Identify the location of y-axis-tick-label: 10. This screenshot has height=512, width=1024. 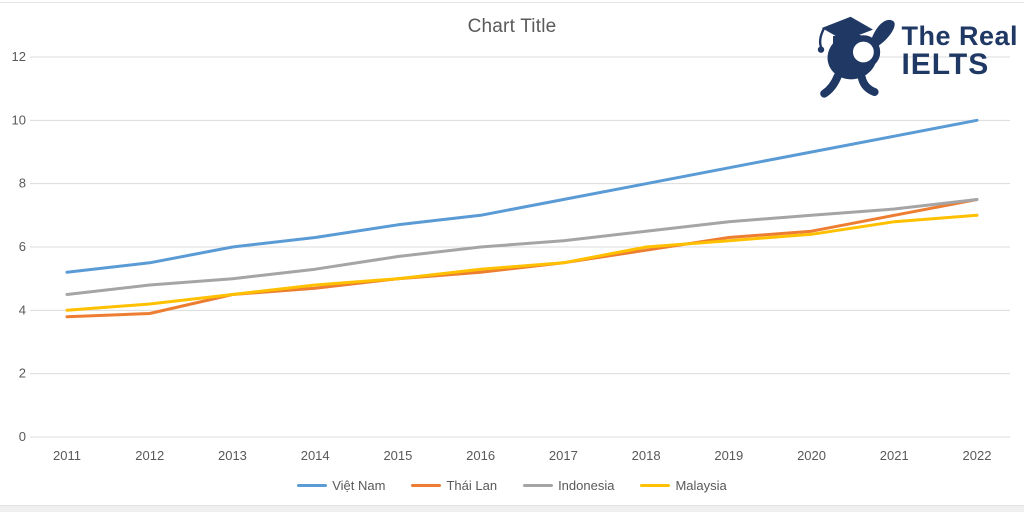
(19, 119).